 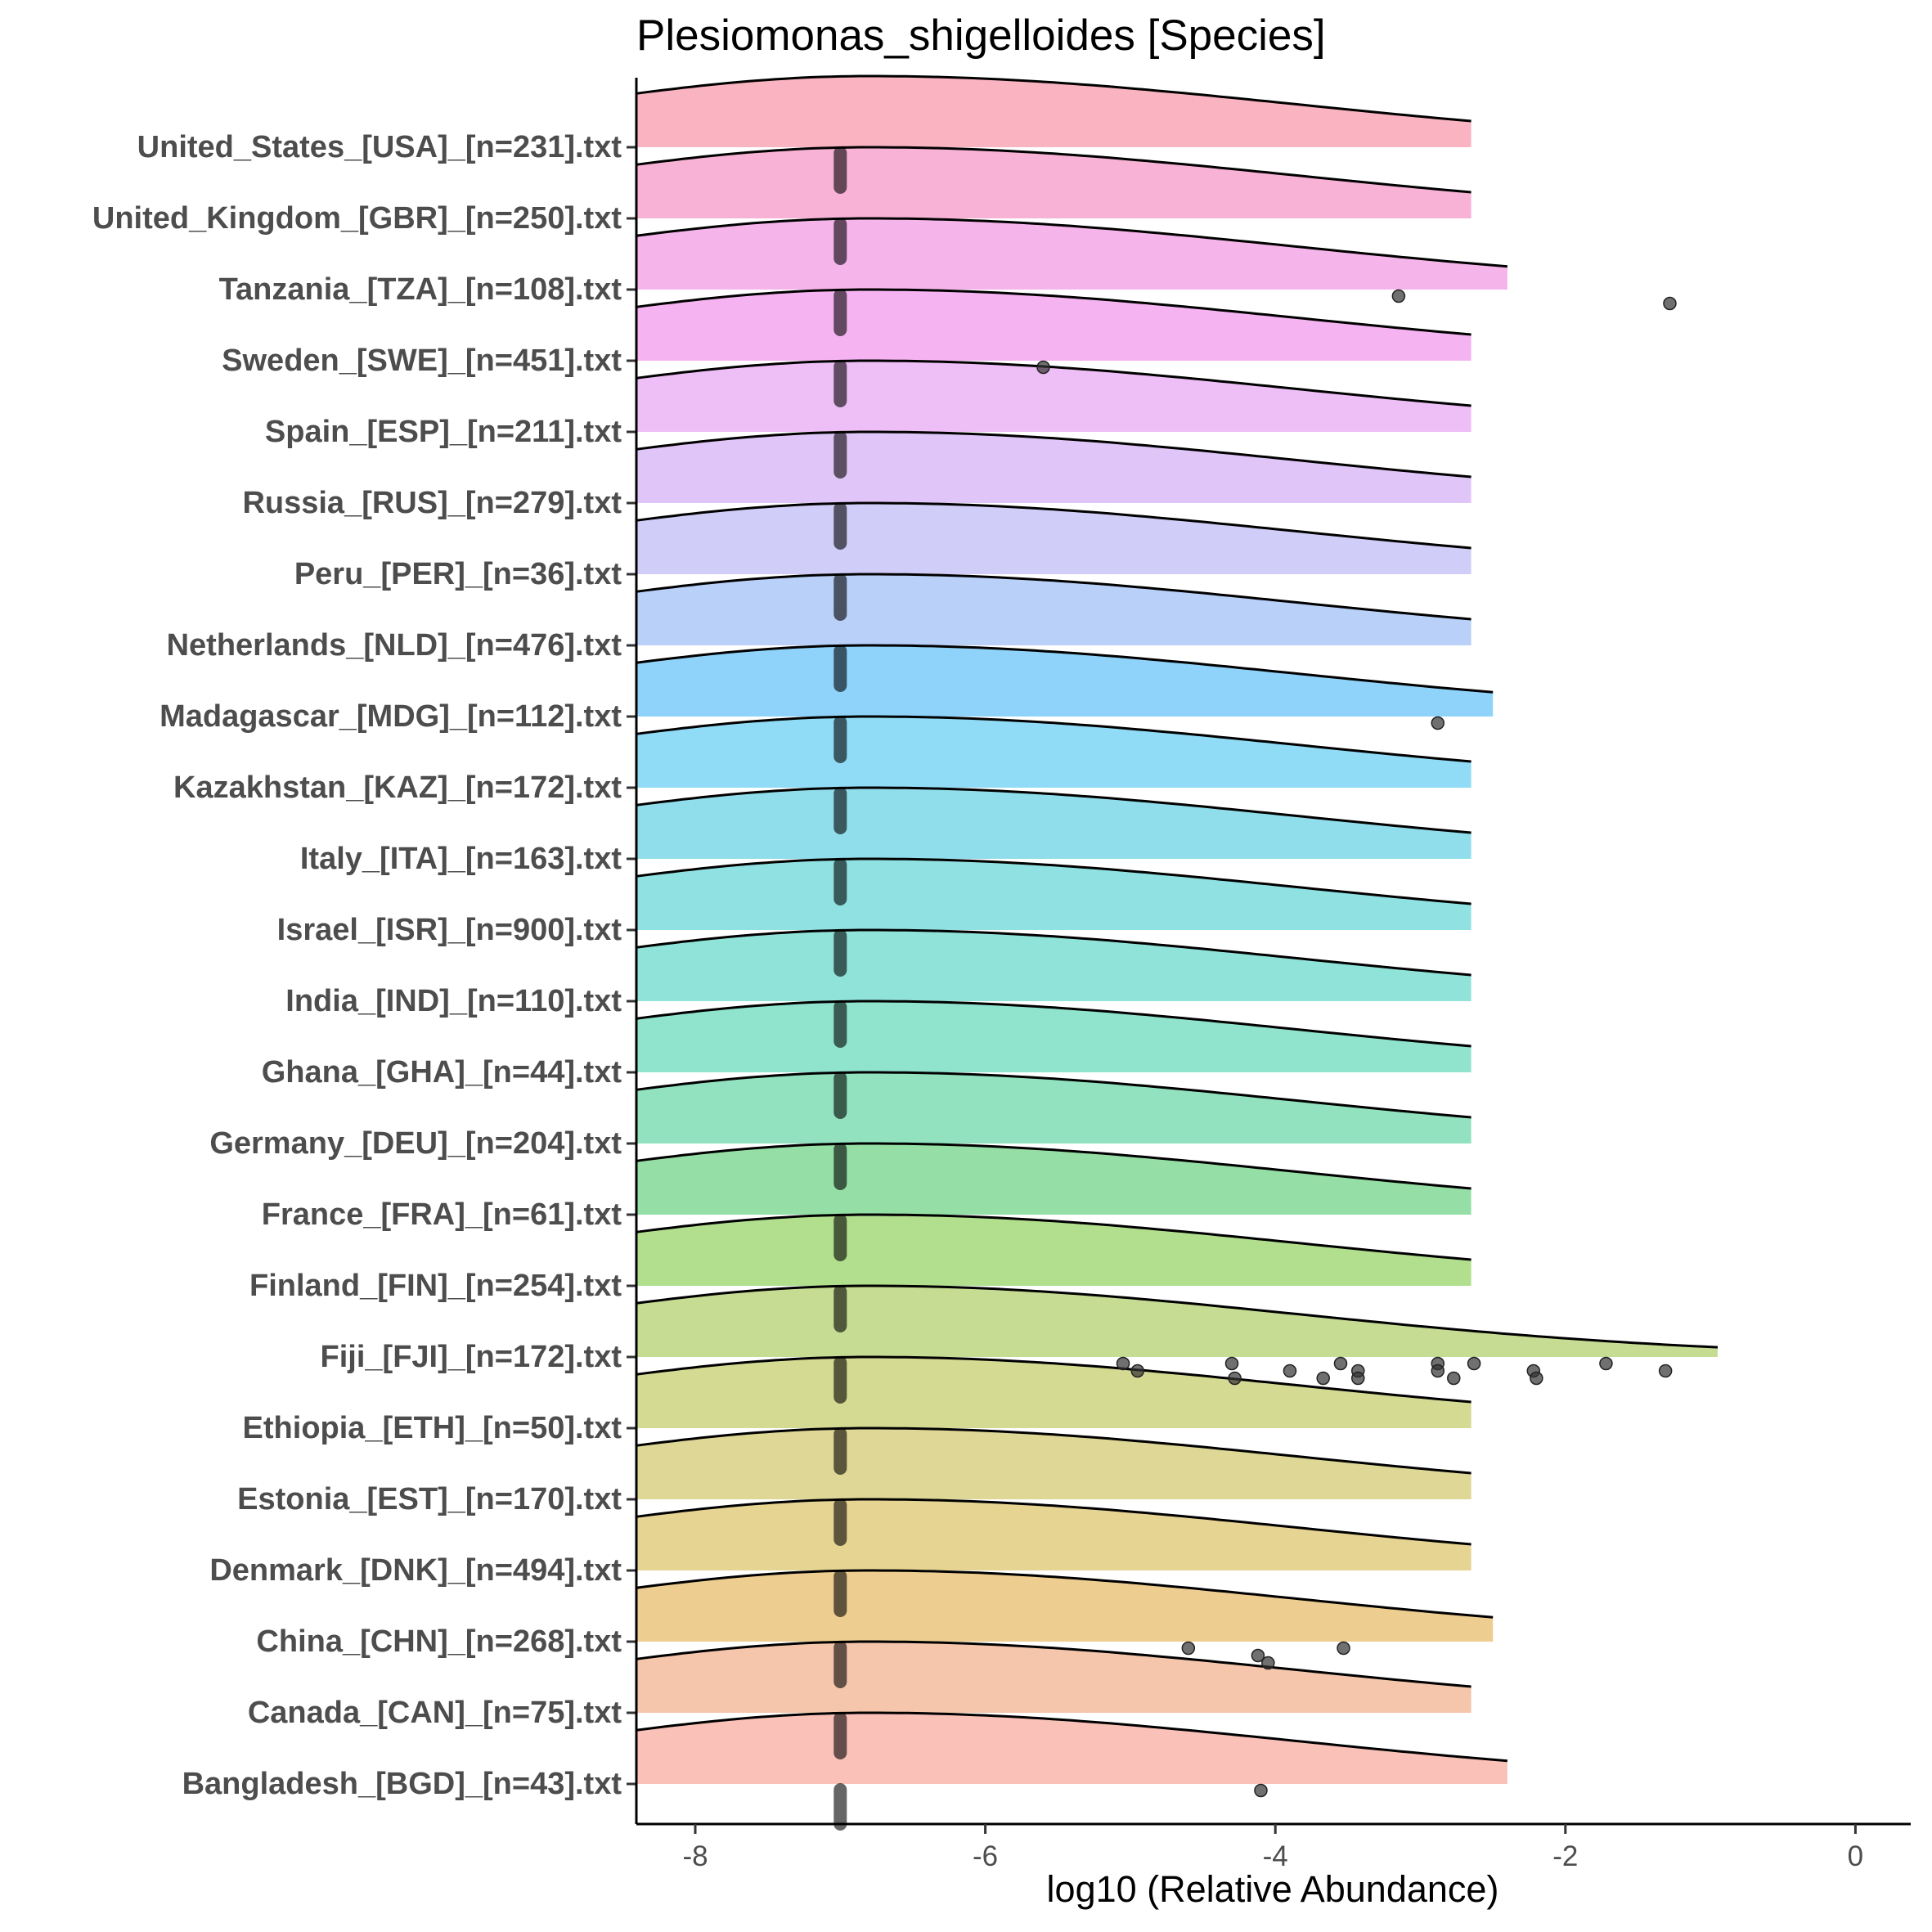 I want to click on y-tick-label: Finland_[FIN]_[n=254].txt, so click(x=436, y=1286).